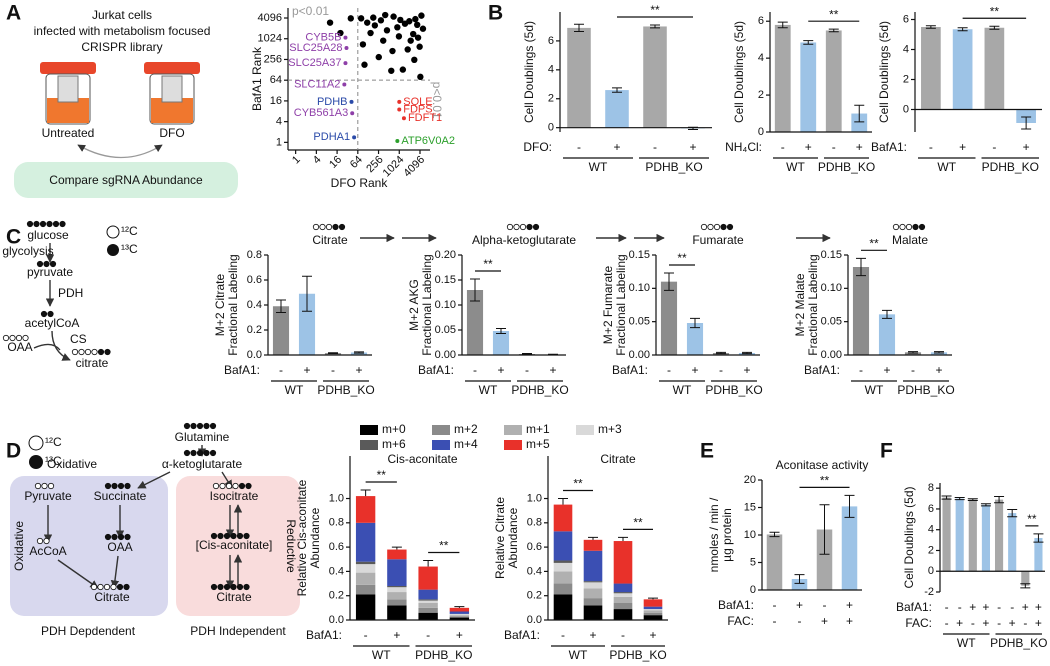  What do you see at coordinates (129, 249) in the screenshot?
I see `diagram-text: ¹³C` at bounding box center [129, 249].